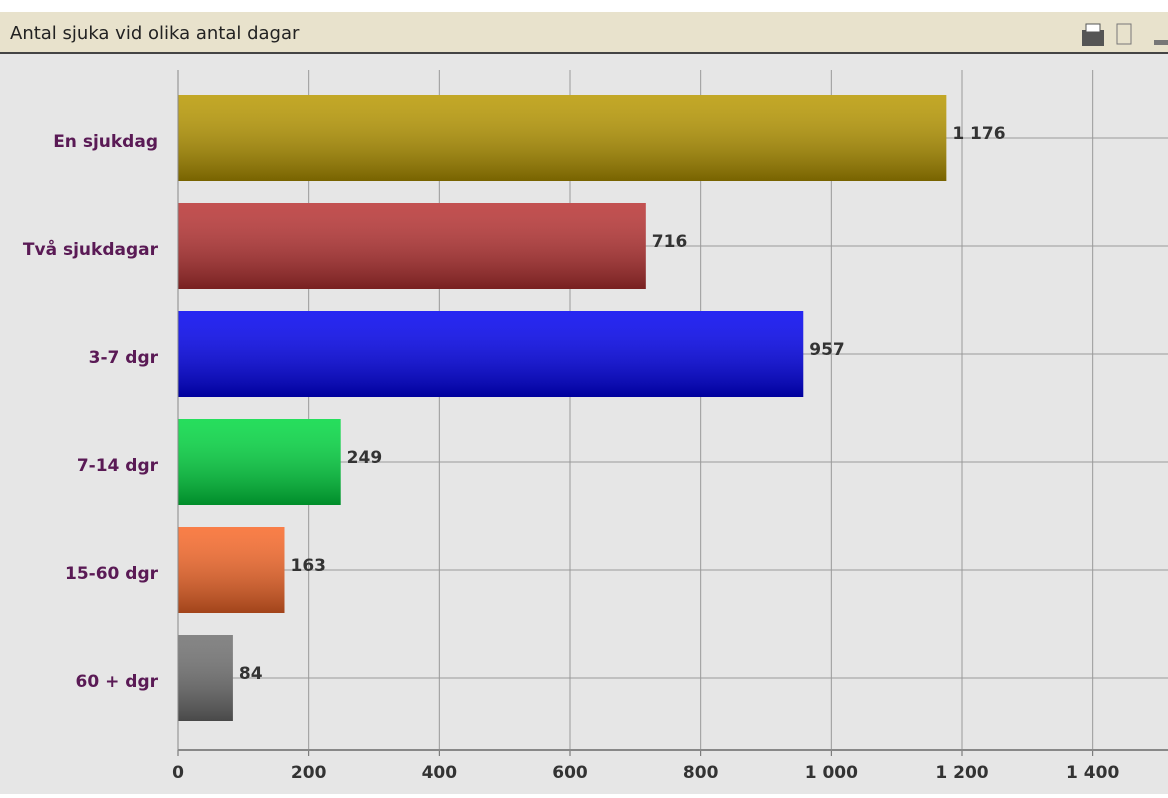 This screenshot has width=1168, height=798. Describe the element at coordinates (309, 773) in the screenshot. I see `x-tick-label: 200` at that location.